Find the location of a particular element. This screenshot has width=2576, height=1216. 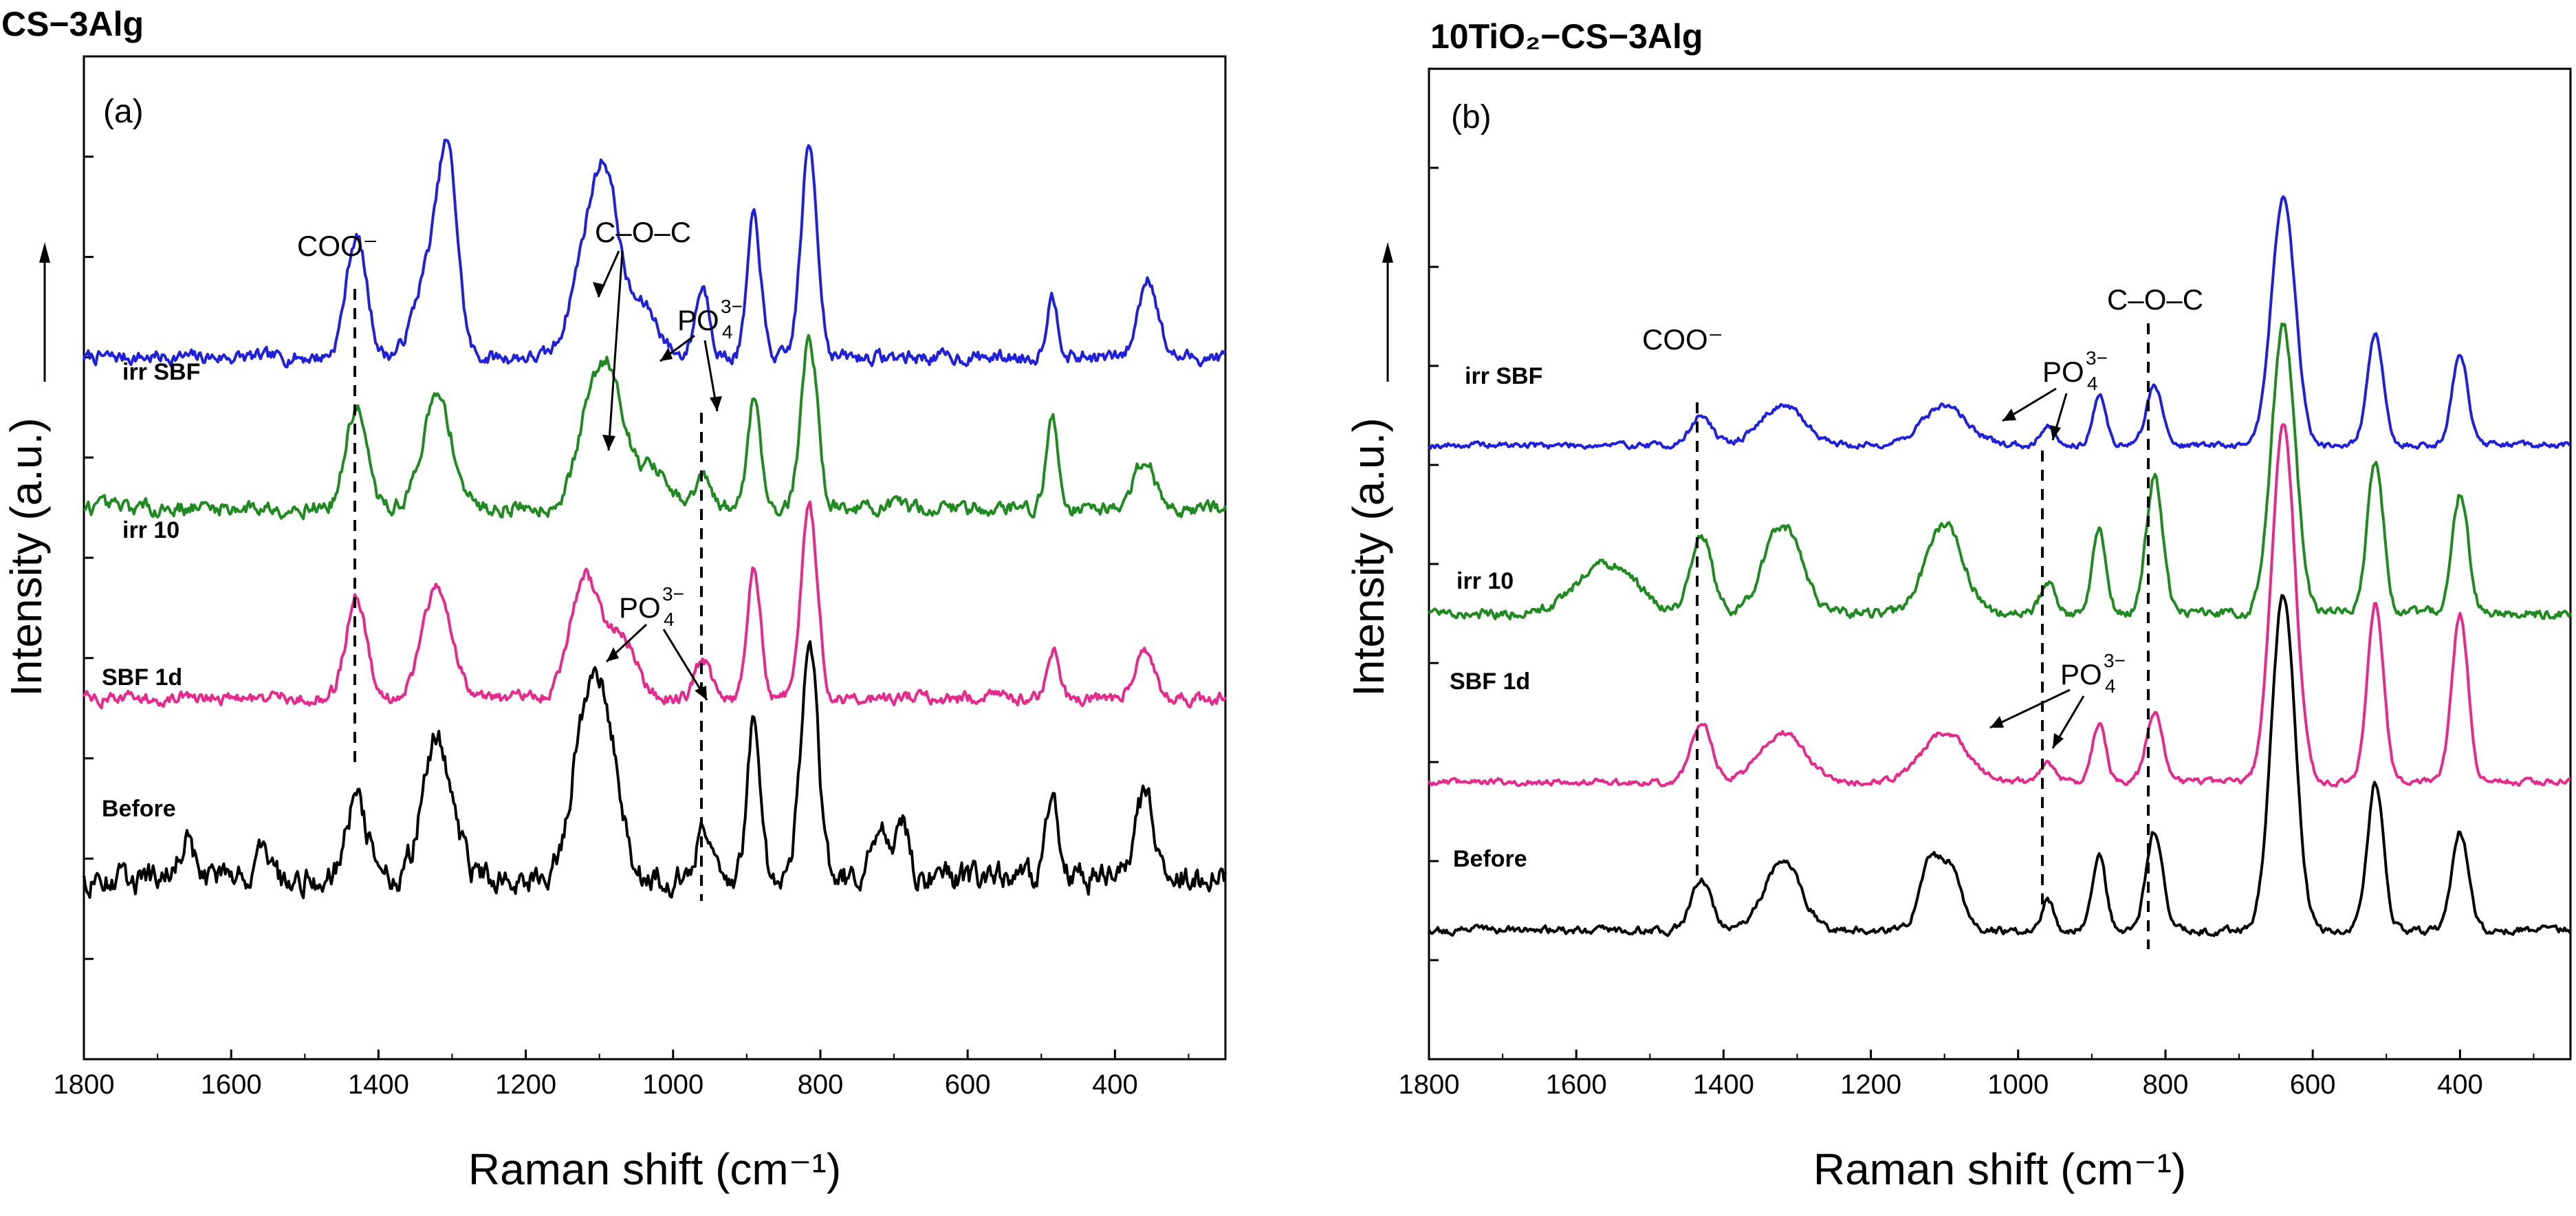

panel-a-yticks is located at coordinates (89, 557).